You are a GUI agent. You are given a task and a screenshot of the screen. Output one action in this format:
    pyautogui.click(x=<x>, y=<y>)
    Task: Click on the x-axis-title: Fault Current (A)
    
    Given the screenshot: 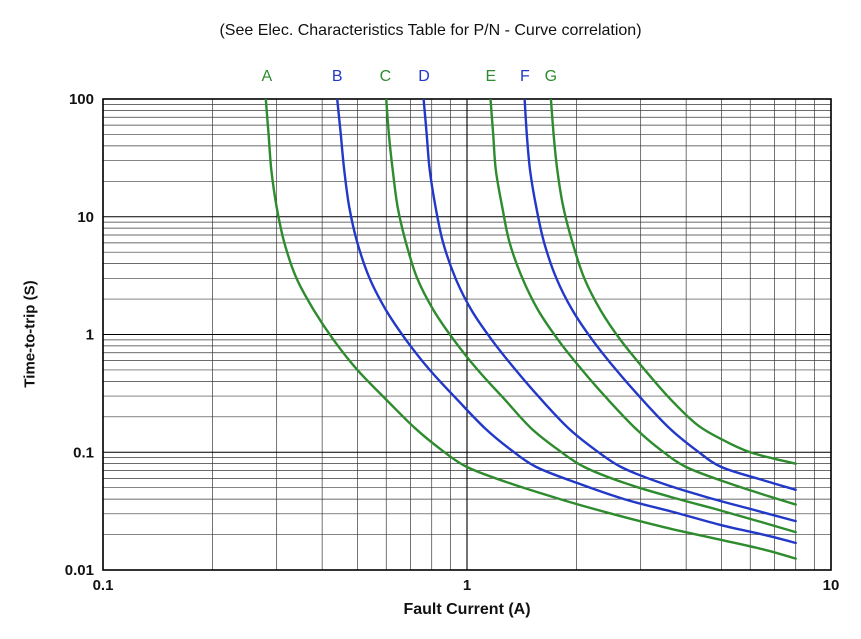 What is the action you would take?
    pyautogui.click(x=467, y=609)
    